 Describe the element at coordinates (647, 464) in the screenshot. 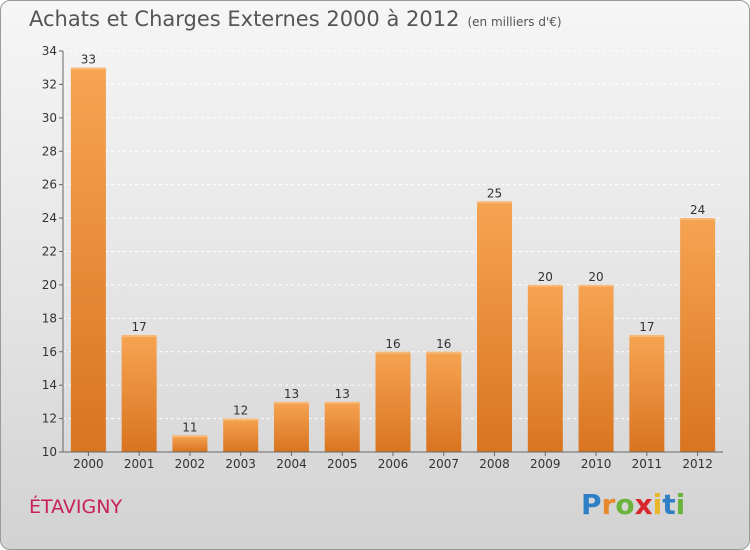

I see `x-tick-label: 2011` at that location.